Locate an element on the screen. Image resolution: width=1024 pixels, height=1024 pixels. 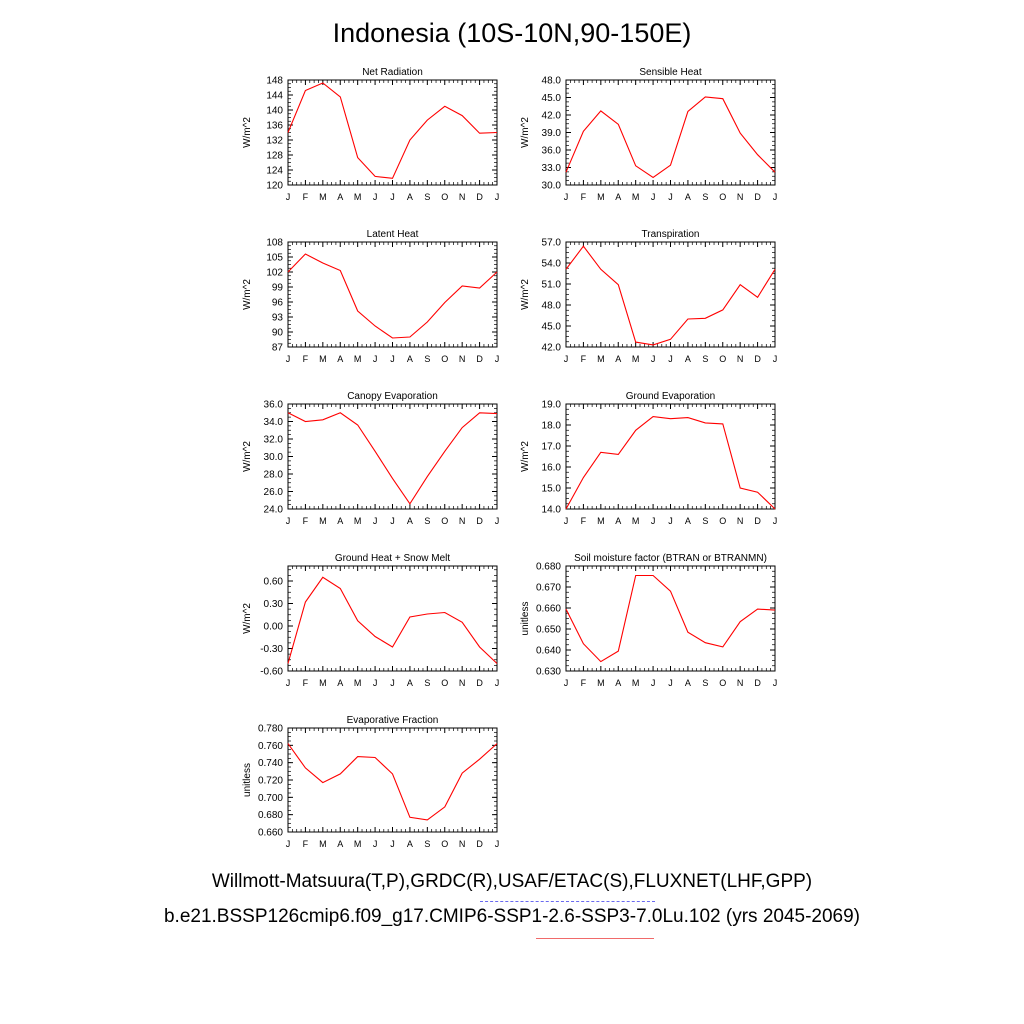
y-tick-label: 45.0 is located at coordinates (552, 98).